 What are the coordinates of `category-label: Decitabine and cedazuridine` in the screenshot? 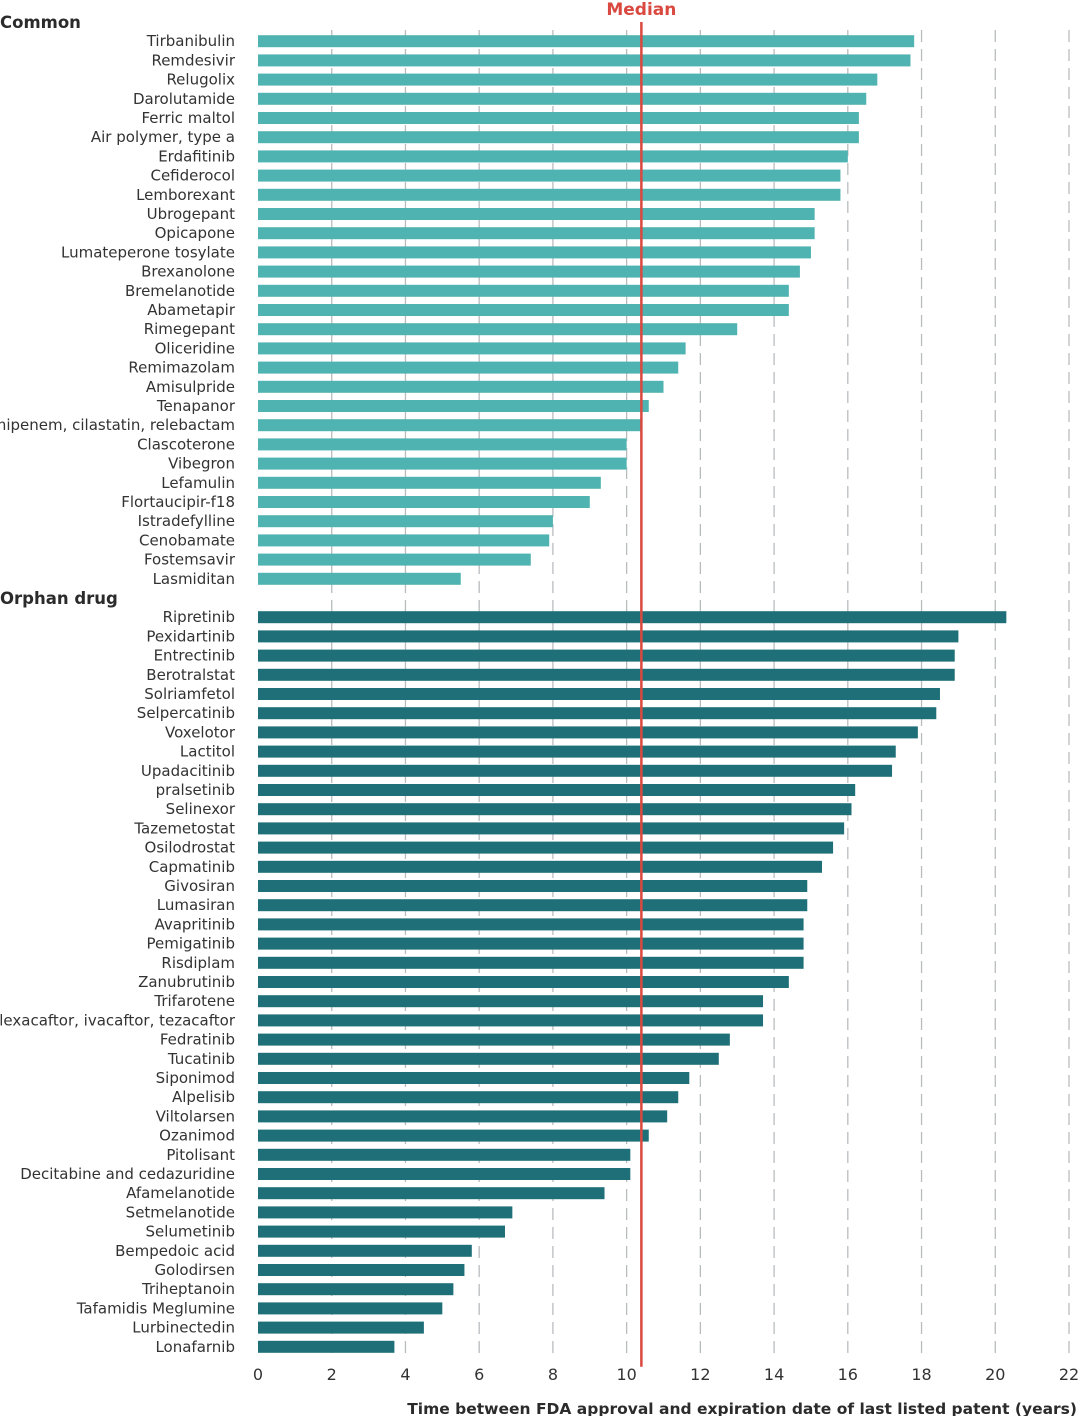 It's located at (127, 1174).